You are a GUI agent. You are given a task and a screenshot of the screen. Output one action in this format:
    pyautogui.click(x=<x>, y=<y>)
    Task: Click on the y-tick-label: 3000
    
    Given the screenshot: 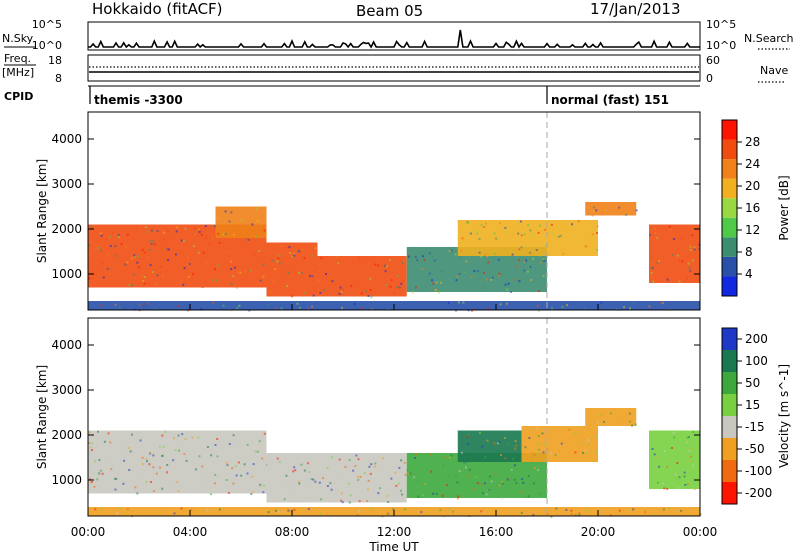 What is the action you would take?
    pyautogui.click(x=66, y=390)
    